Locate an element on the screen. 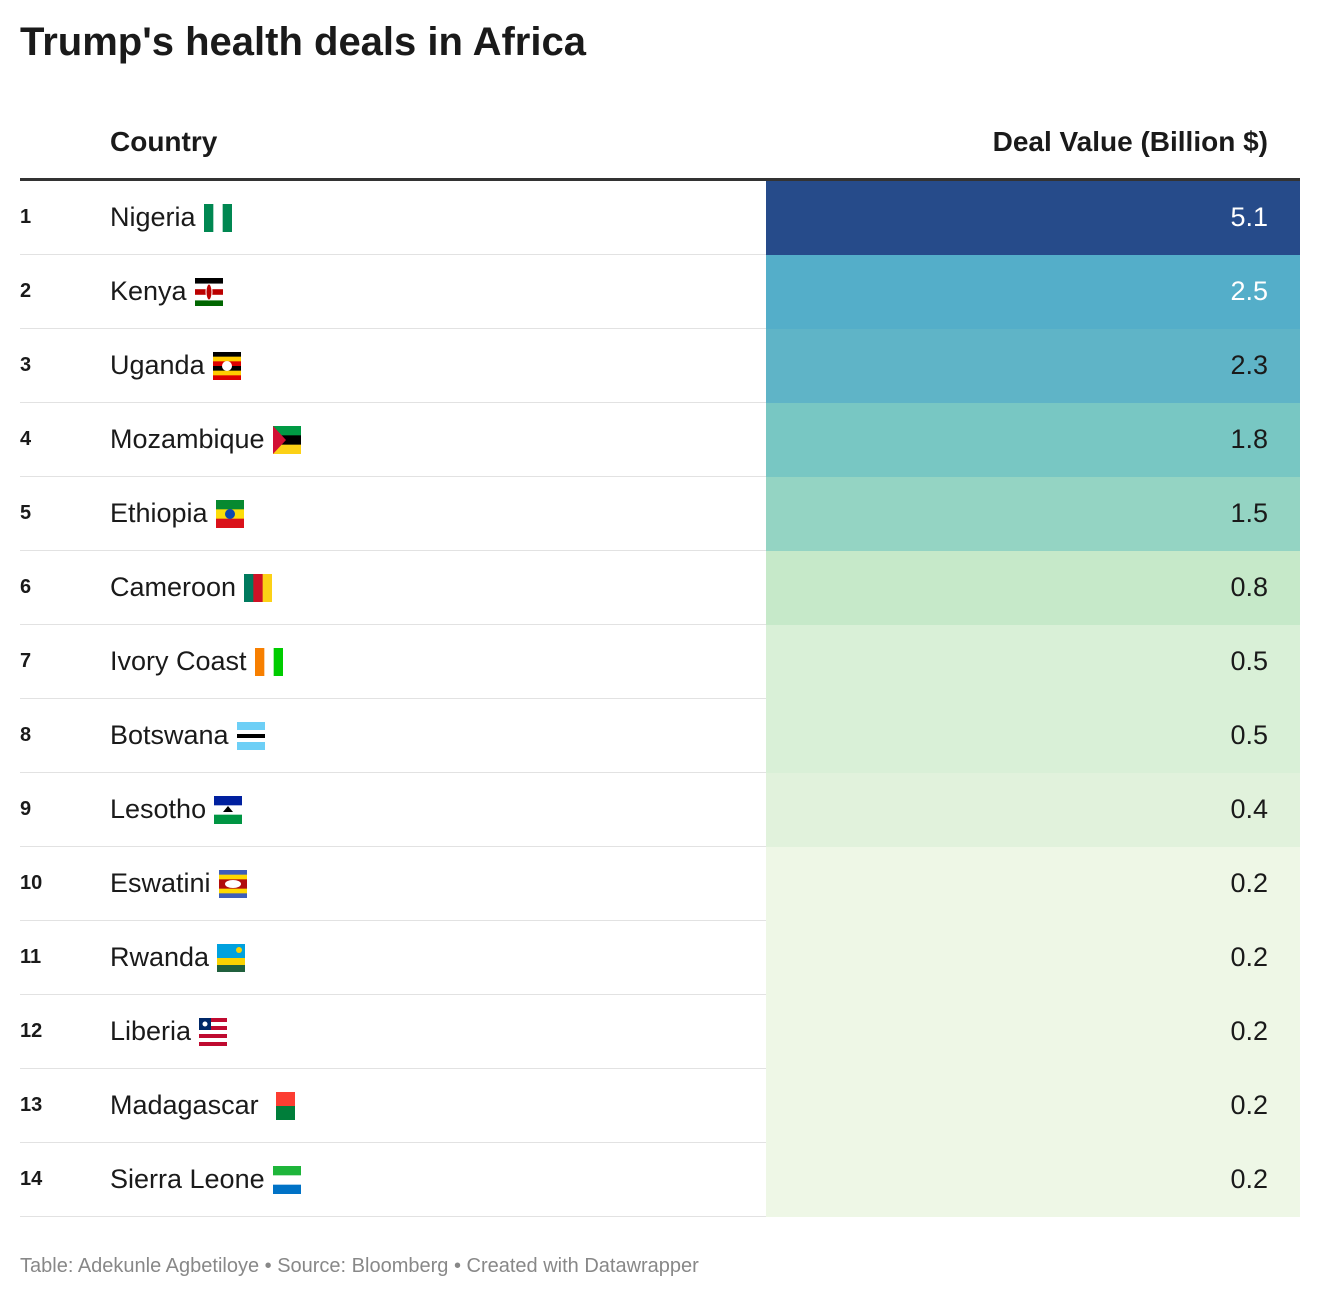  country: Rwanda is located at coordinates (160, 957).